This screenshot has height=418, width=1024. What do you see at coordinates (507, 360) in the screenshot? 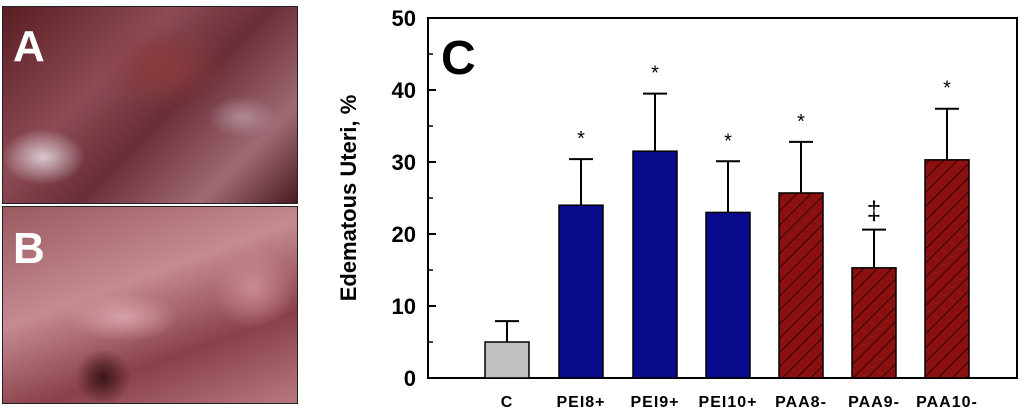
I see `bar-c` at bounding box center [507, 360].